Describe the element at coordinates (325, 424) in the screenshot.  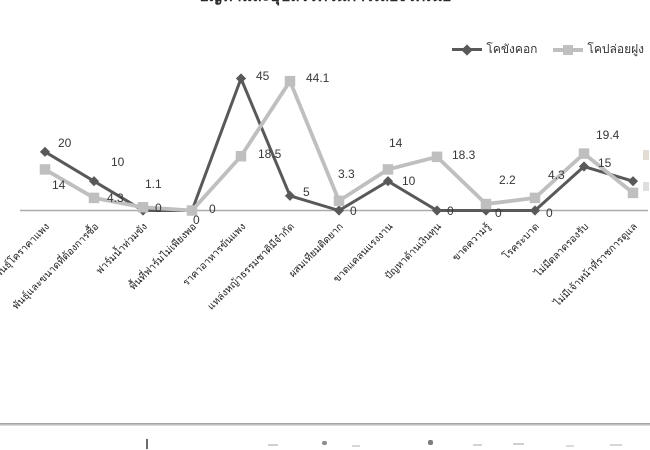
I see `bottom-divider` at that location.